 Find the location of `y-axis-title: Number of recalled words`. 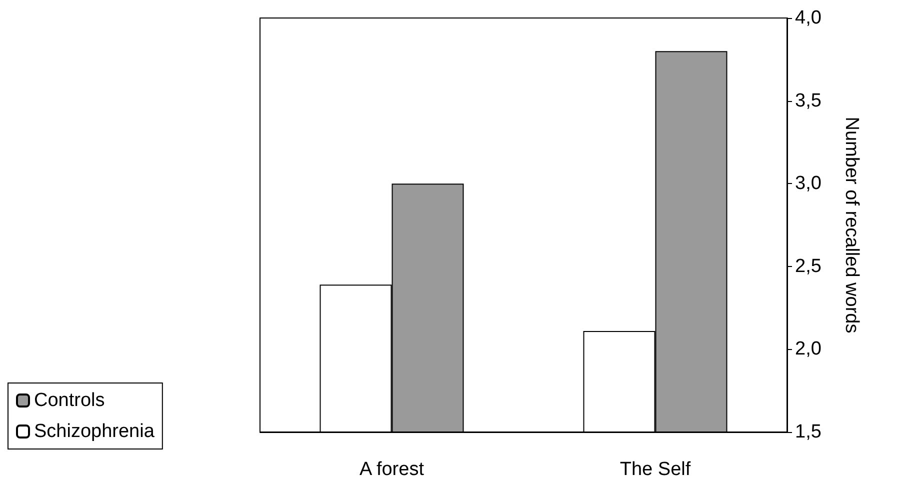

y-axis-title: Number of recalled words is located at coordinates (851, 225).